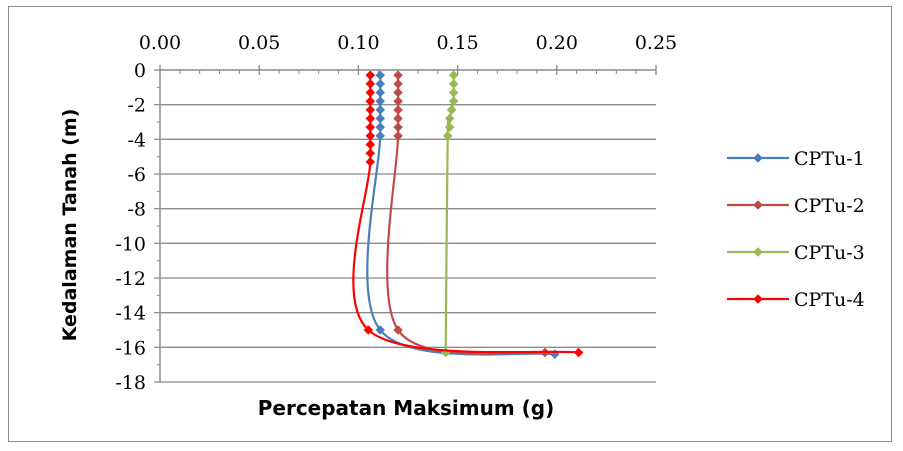 This screenshot has height=451, width=903. Describe the element at coordinates (457, 43) in the screenshot. I see `x-tick-label: 0.15` at that location.